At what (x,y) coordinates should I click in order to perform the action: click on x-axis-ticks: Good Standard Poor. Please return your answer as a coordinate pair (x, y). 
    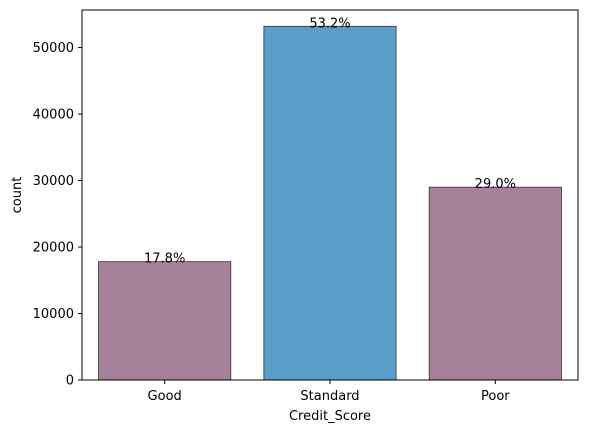
    Looking at the image, I should click on (329, 392).